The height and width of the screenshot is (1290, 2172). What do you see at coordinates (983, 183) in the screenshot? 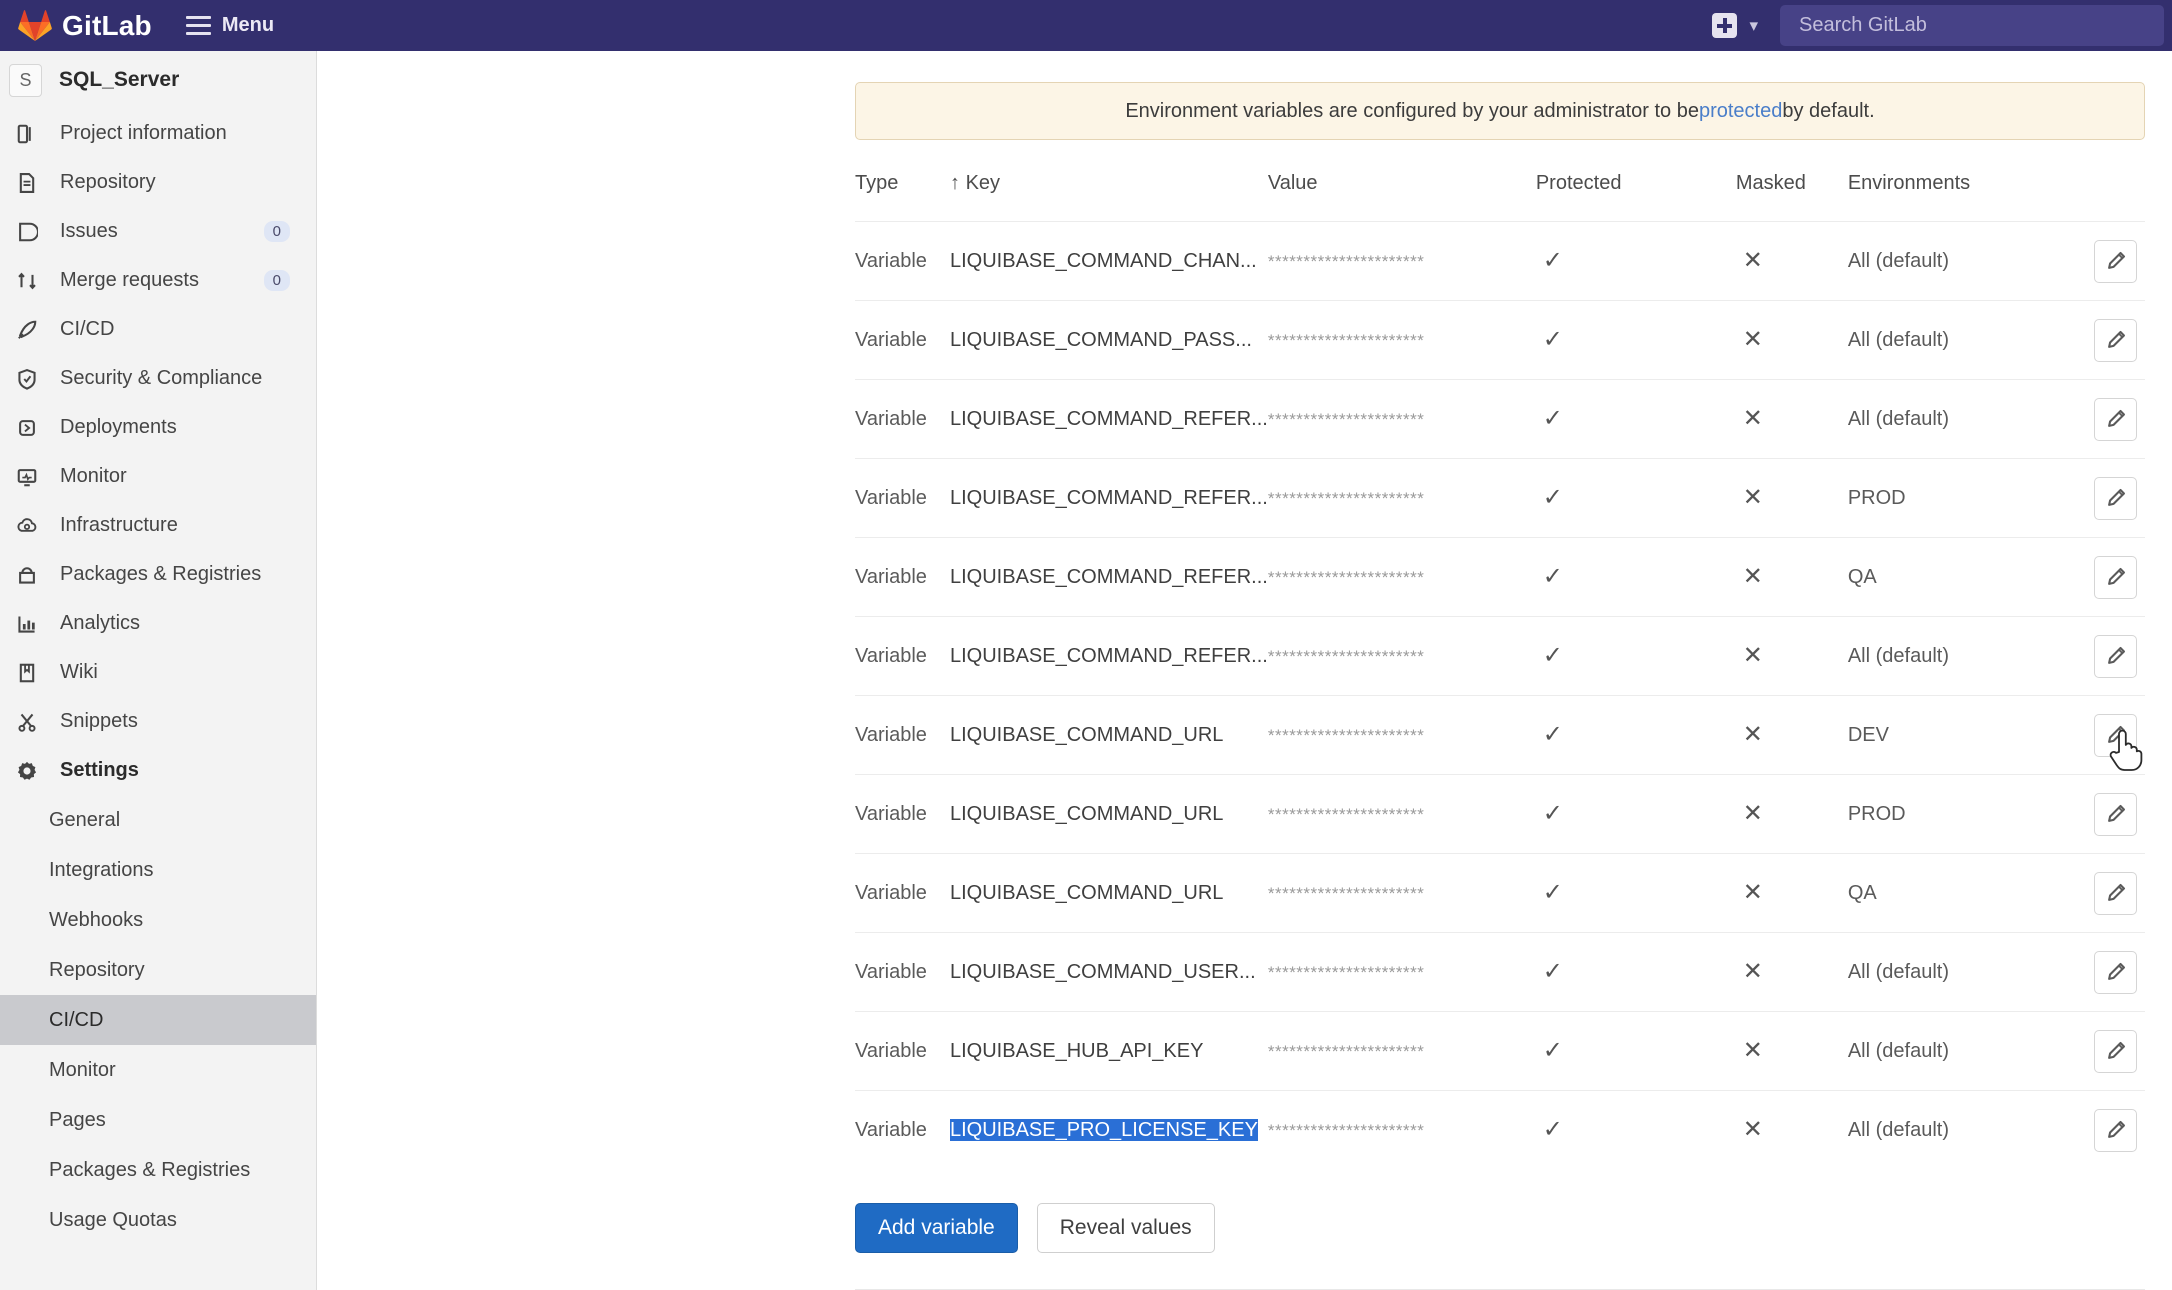
I see `column-header-key-label: Key` at bounding box center [983, 183].